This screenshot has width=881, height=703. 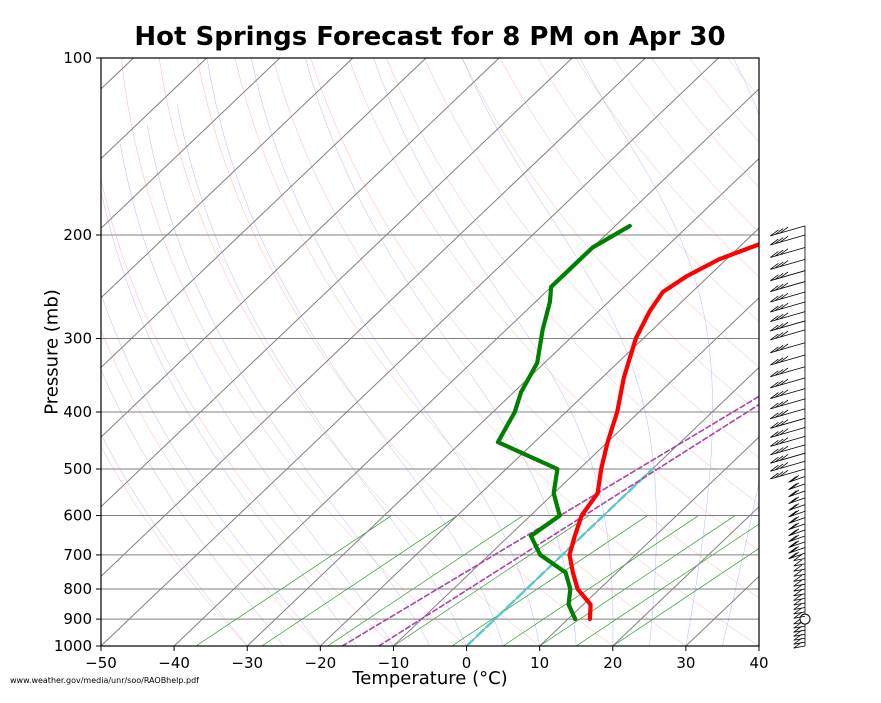 What do you see at coordinates (467, 663) in the screenshot?
I see `x-tick-label: 0` at bounding box center [467, 663].